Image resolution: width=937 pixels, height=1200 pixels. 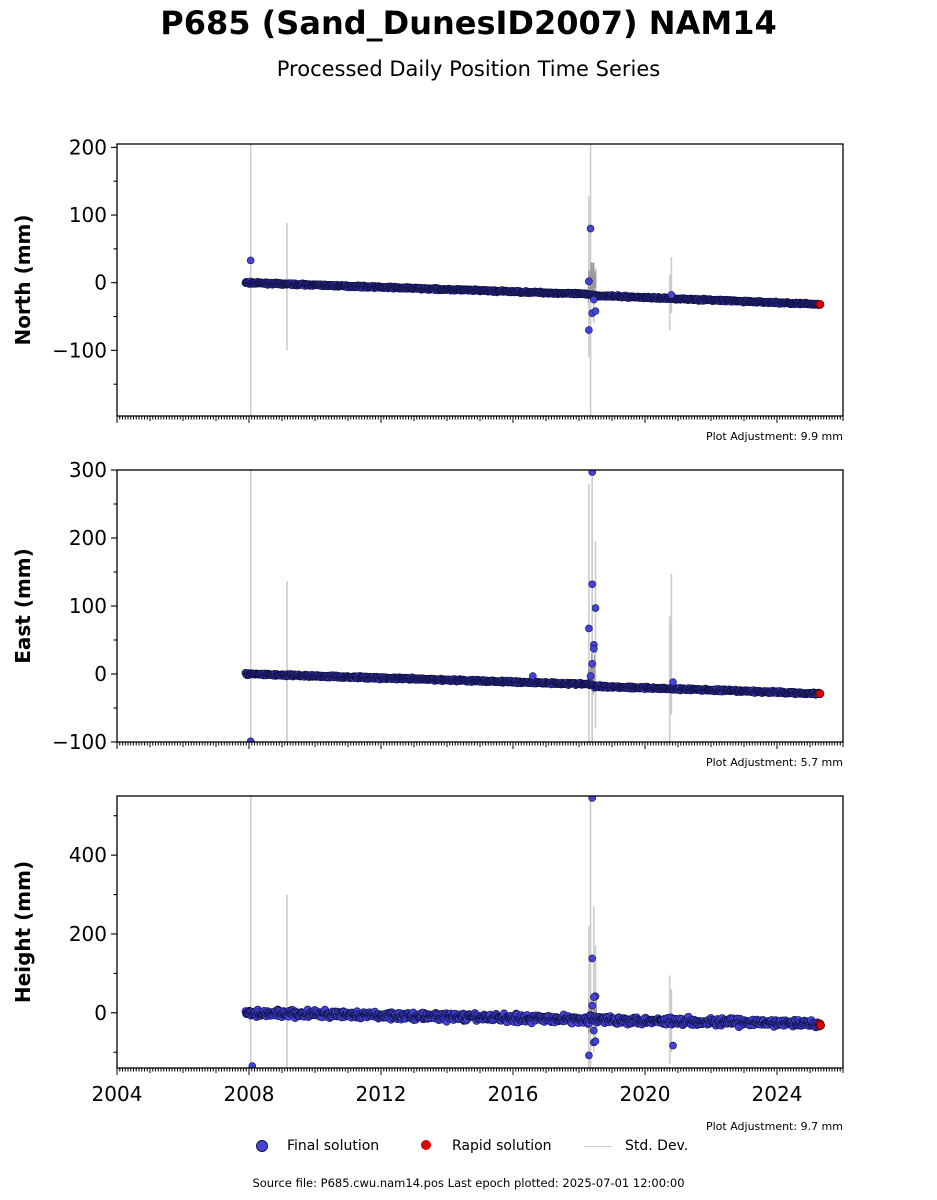 I want to click on plot-adjustment-label: Plot Adjustment: 5.7 mm, so click(x=774, y=762).